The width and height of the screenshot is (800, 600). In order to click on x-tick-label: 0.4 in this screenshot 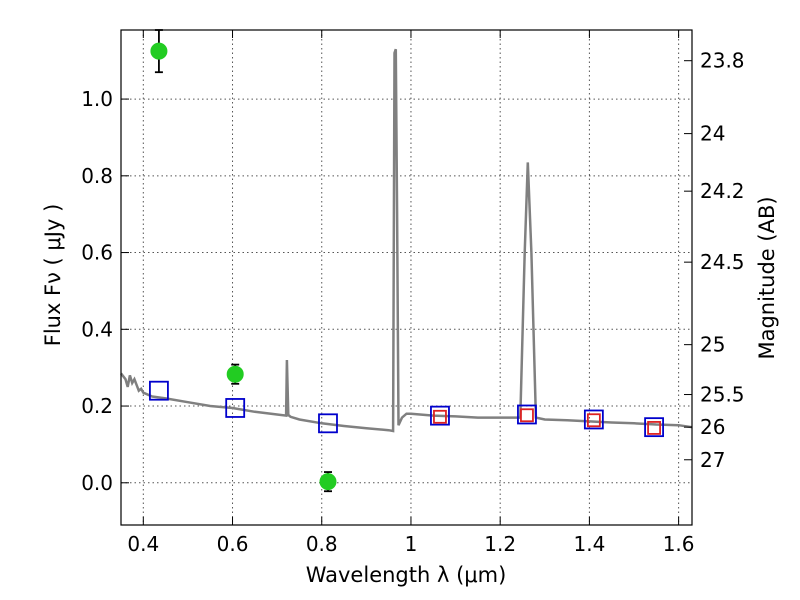, I will do `click(143, 544)`.